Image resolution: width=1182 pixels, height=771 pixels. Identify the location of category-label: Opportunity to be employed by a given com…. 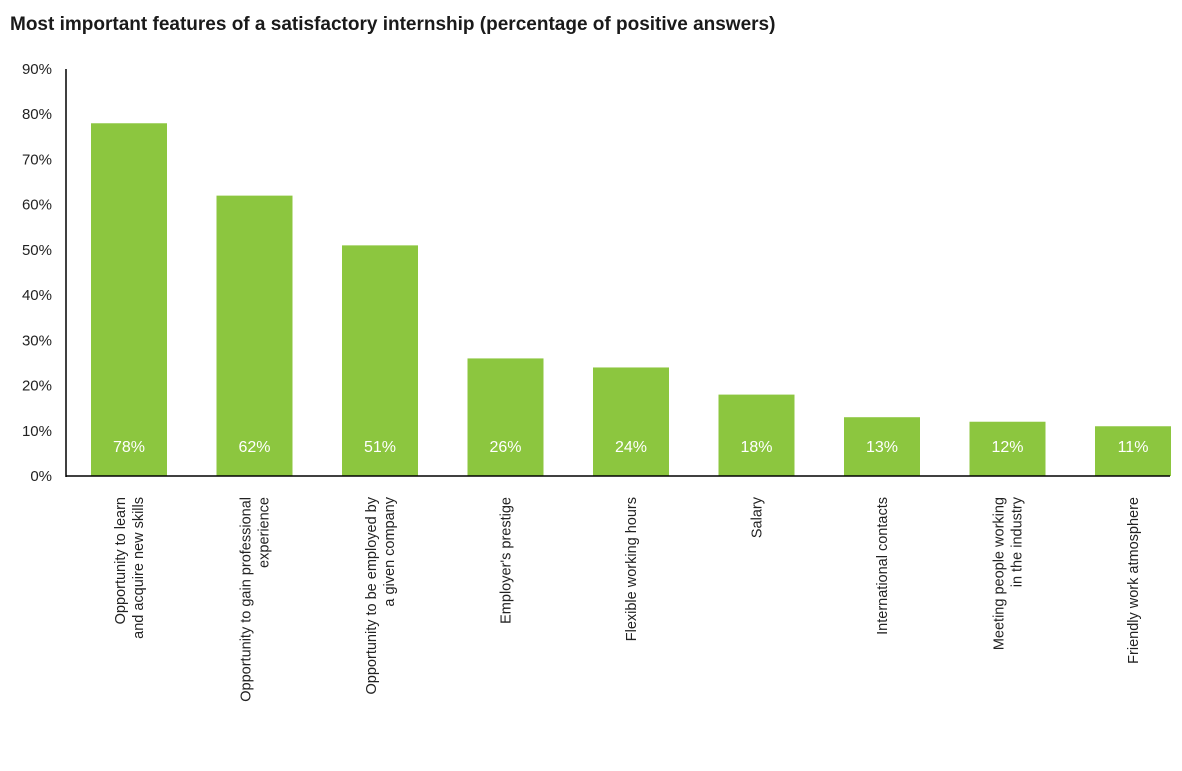
(381, 595).